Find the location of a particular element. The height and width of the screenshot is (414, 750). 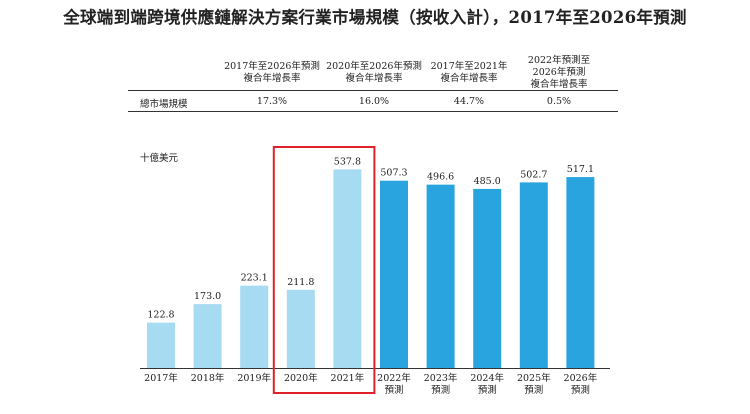

bar-value-label: 485.0 is located at coordinates (487, 181).